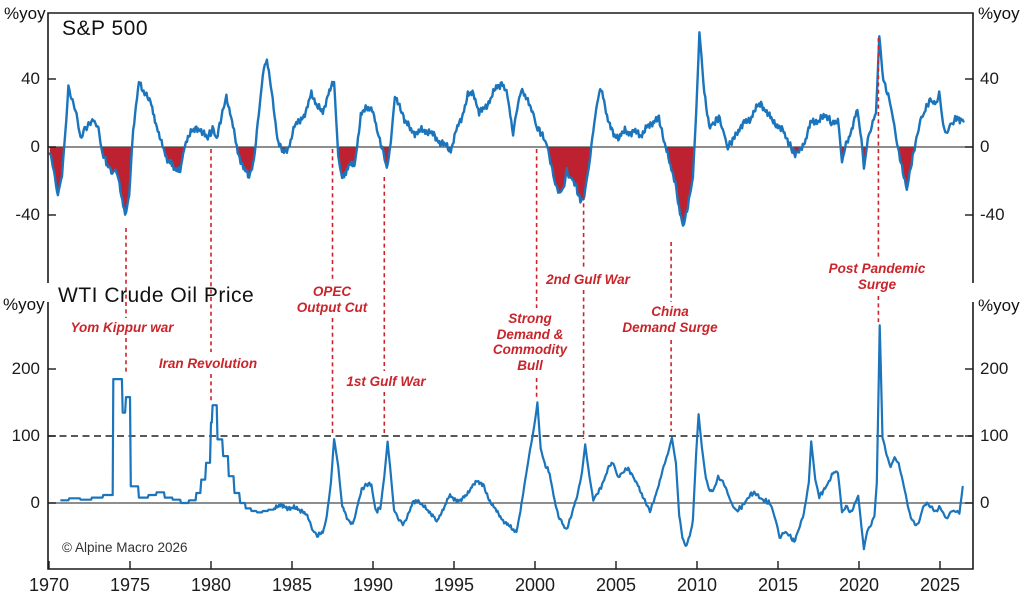 This screenshot has height=606, width=1024. What do you see at coordinates (506, 186) in the screenshot?
I see `sp500-negative-fill` at bounding box center [506, 186].